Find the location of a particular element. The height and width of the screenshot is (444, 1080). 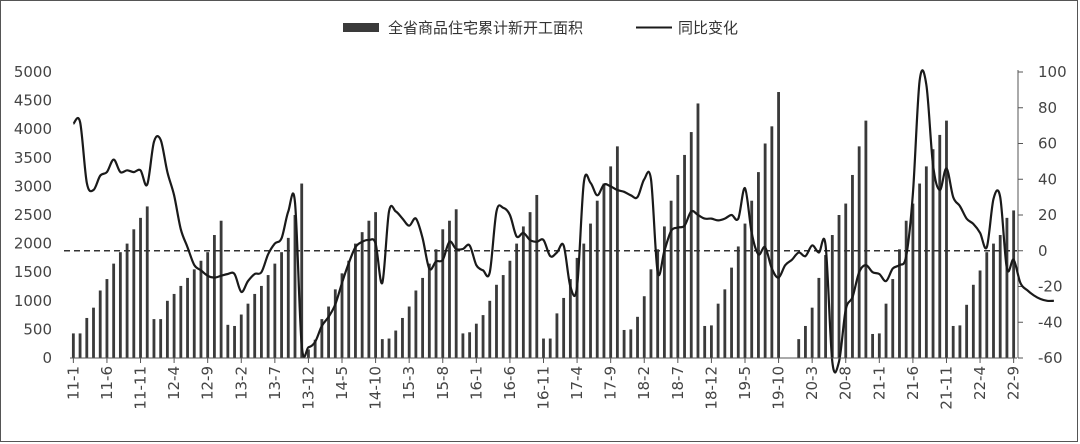

x-tick-label: 16-6 is located at coordinates (510, 383).